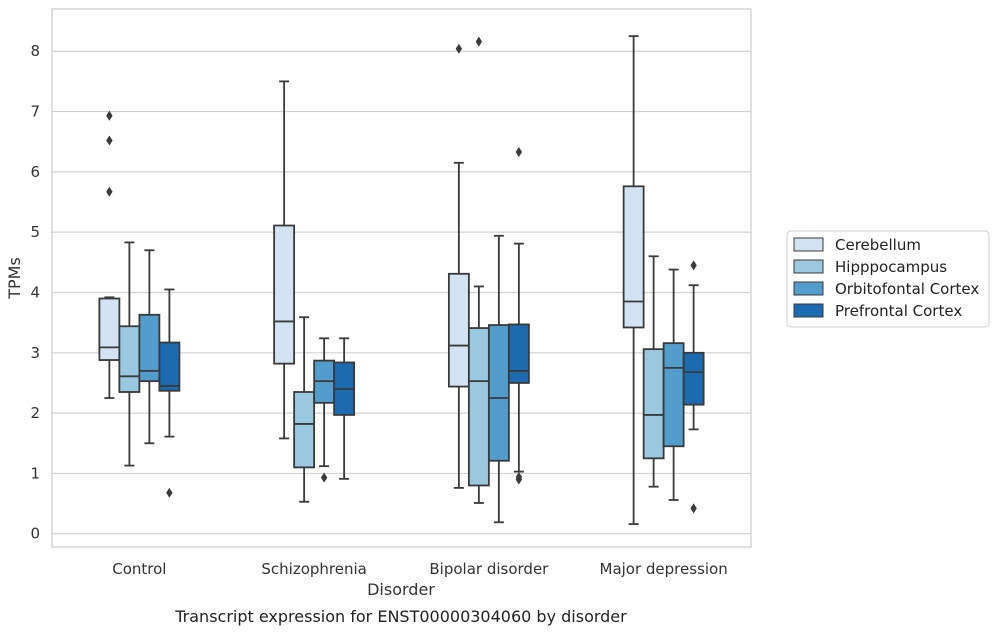 This screenshot has height=634, width=999. Describe the element at coordinates (489, 569) in the screenshot. I see `x-tick-label: Bipolar disorder` at that location.